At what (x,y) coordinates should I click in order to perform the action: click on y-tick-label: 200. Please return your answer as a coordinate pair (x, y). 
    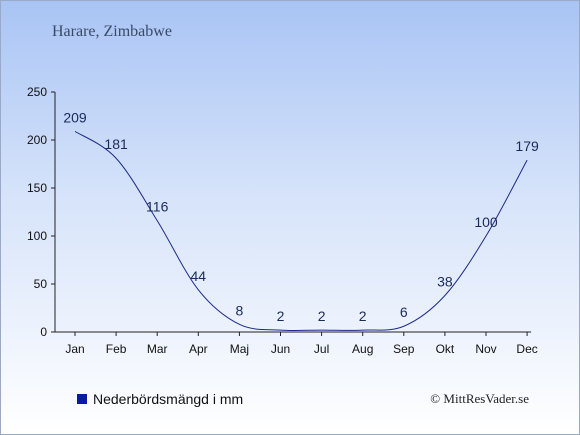
    Looking at the image, I should click on (37, 140).